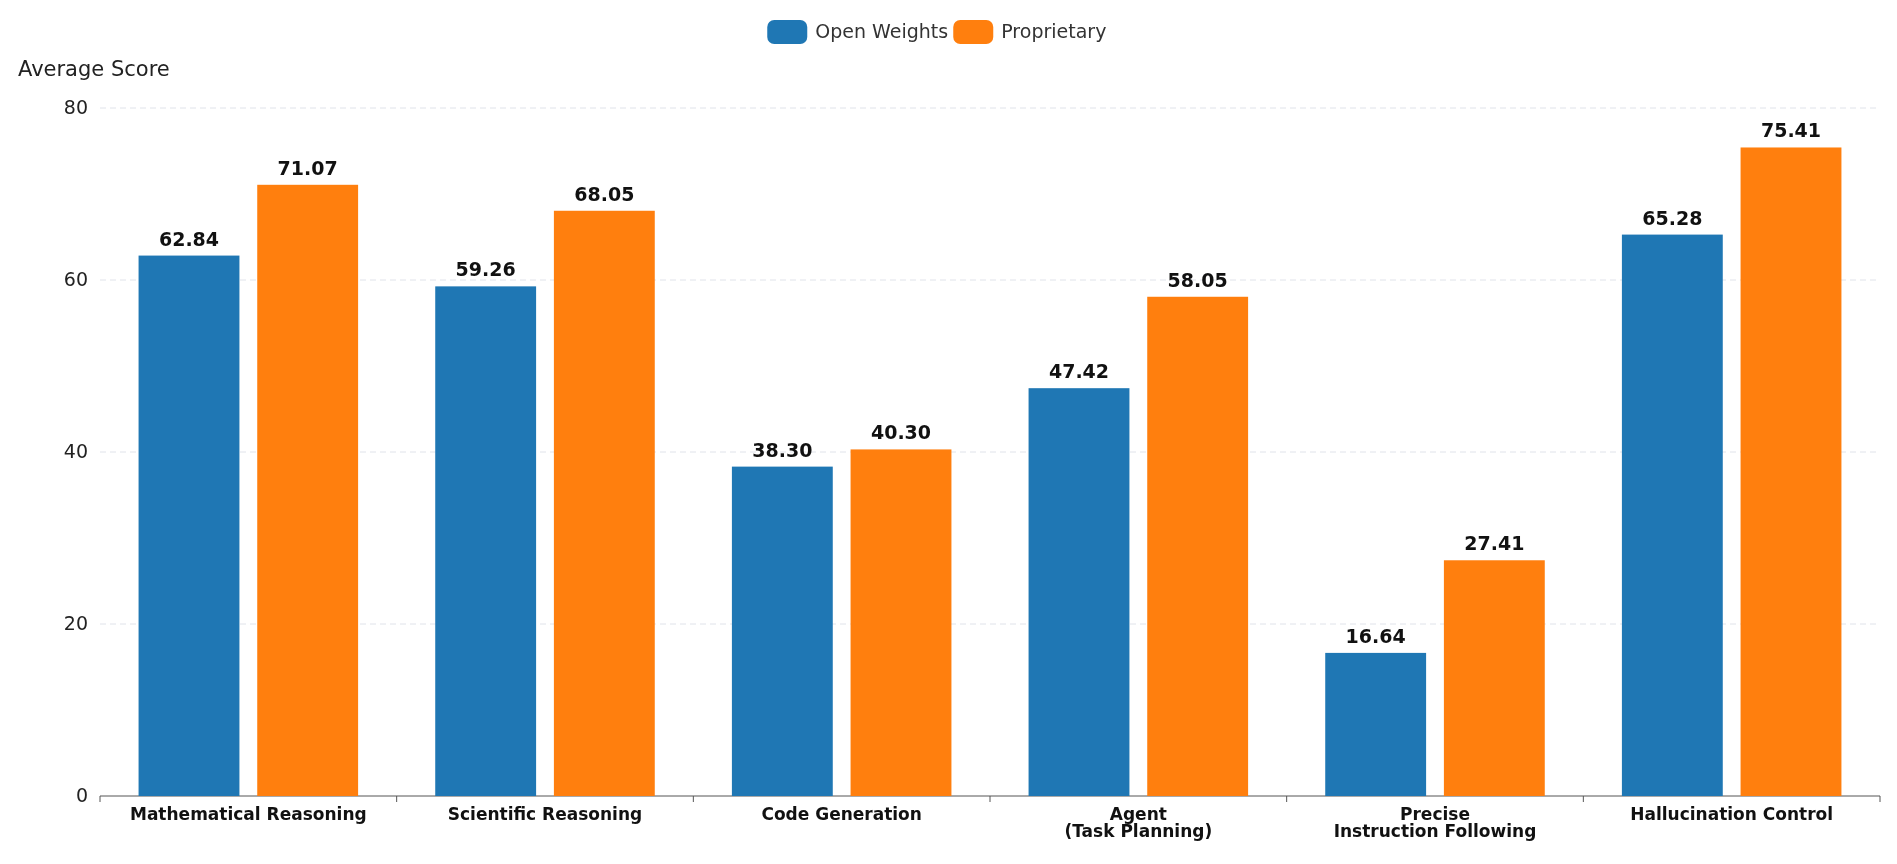 The height and width of the screenshot is (864, 1897). Describe the element at coordinates (545, 814) in the screenshot. I see `x-tick-label: Scientific Reasoning` at that location.